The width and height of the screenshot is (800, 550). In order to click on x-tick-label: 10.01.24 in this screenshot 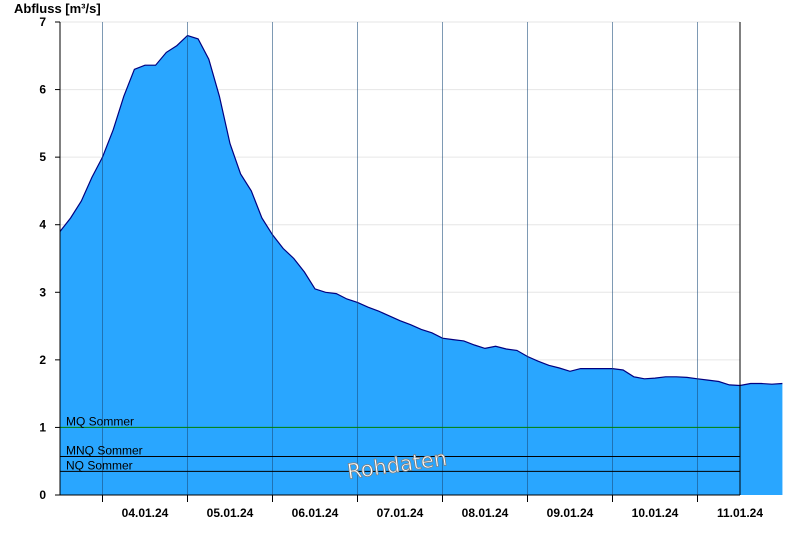, I will do `click(655, 513)`.